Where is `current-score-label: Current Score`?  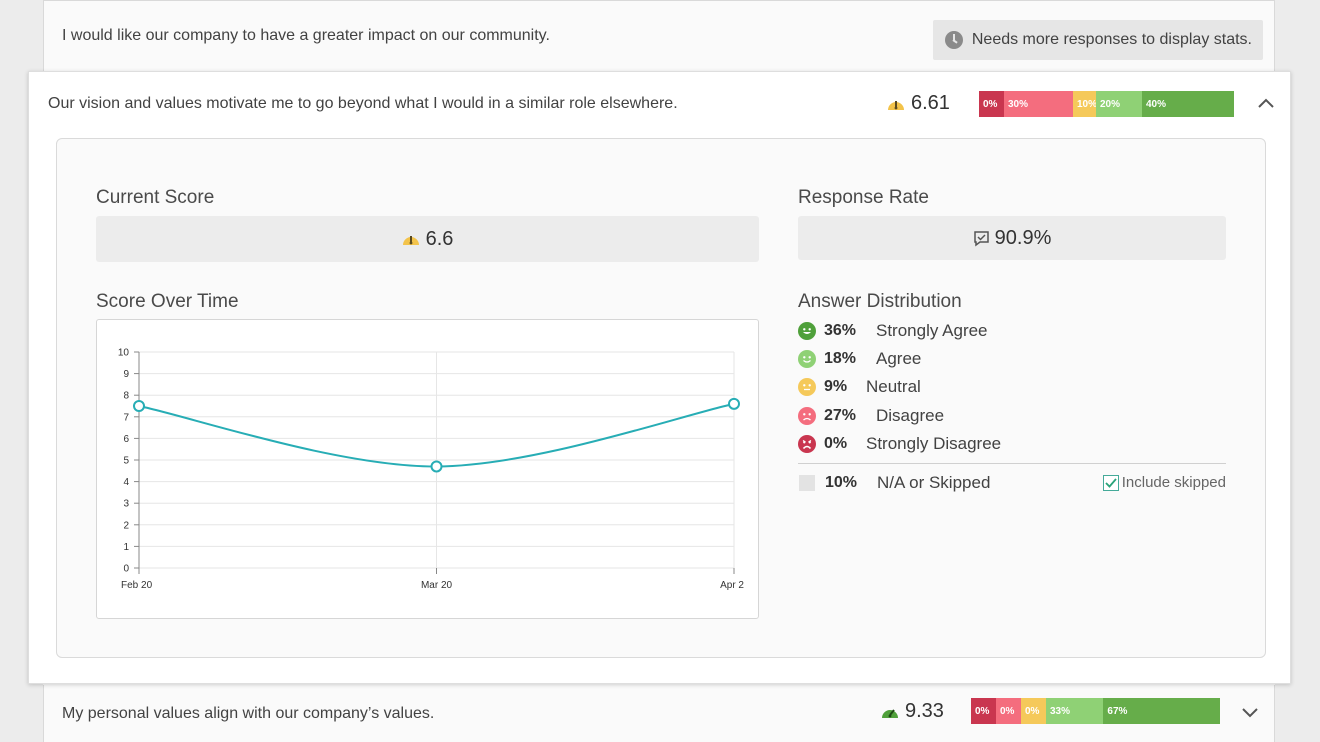
current-score-label: Current Score is located at coordinates (155, 197).